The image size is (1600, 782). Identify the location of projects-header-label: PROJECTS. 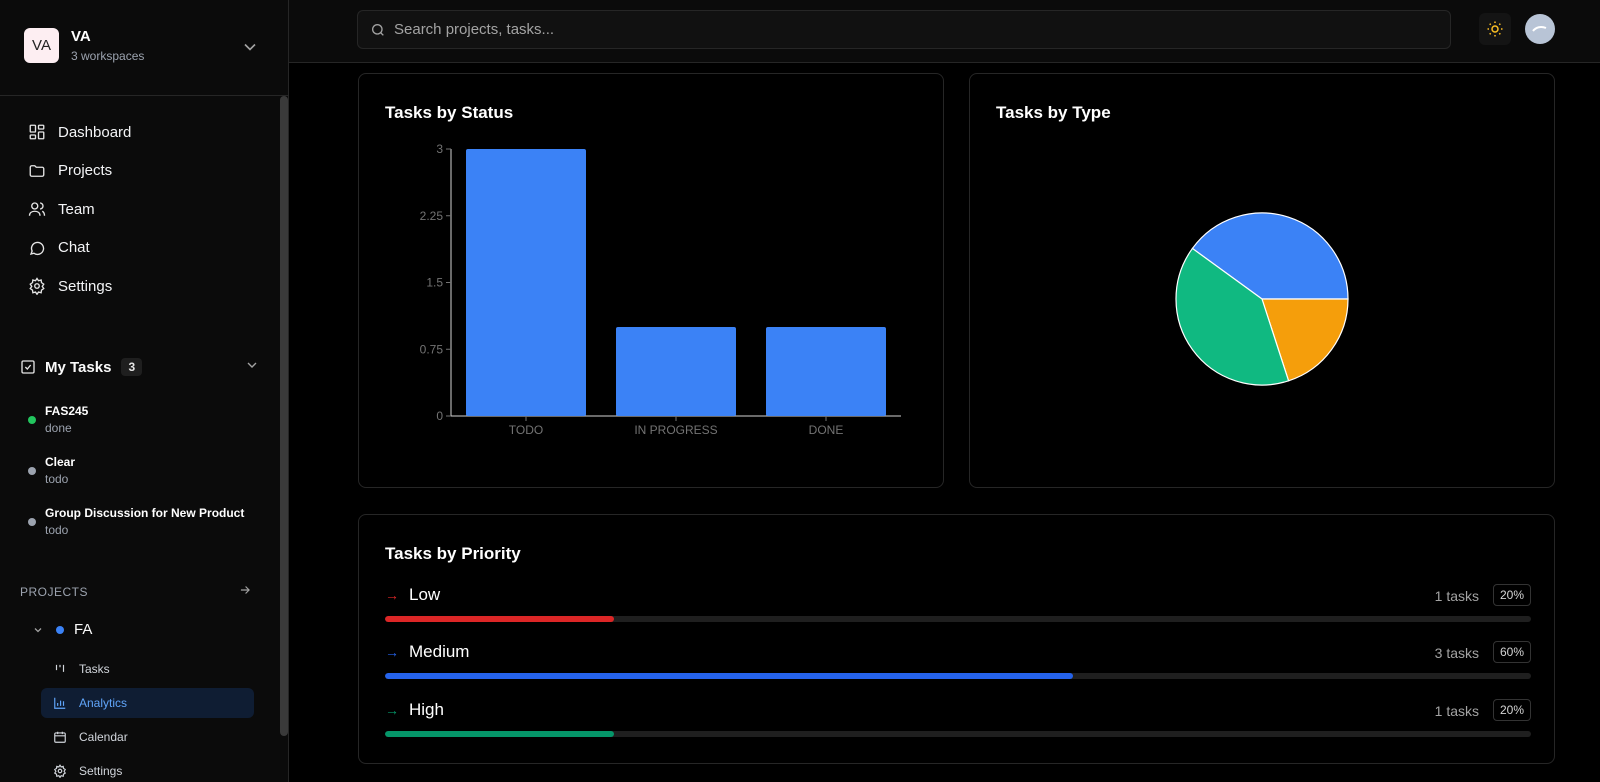
(54, 592).